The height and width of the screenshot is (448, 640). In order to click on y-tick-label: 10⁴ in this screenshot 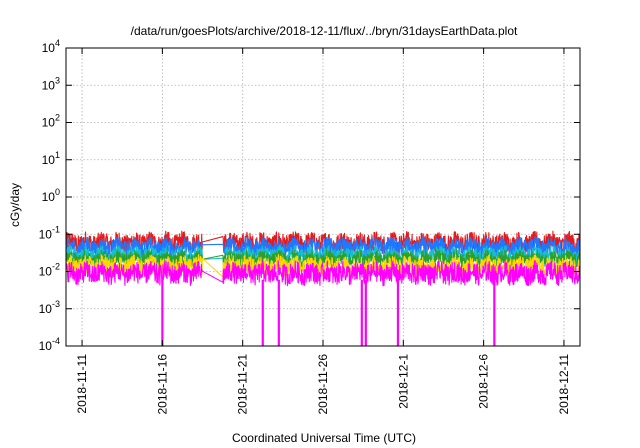, I will do `click(51, 46)`.